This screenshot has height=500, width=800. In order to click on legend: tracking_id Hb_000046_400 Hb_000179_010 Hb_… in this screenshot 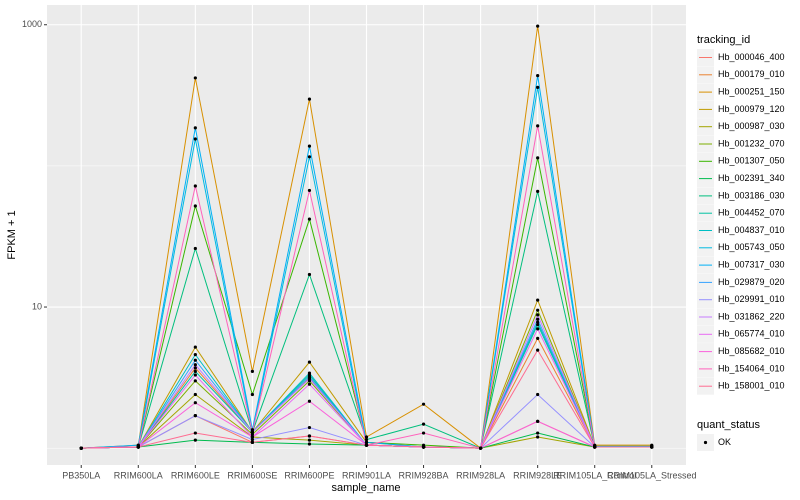, I will do `click(741, 242)`.